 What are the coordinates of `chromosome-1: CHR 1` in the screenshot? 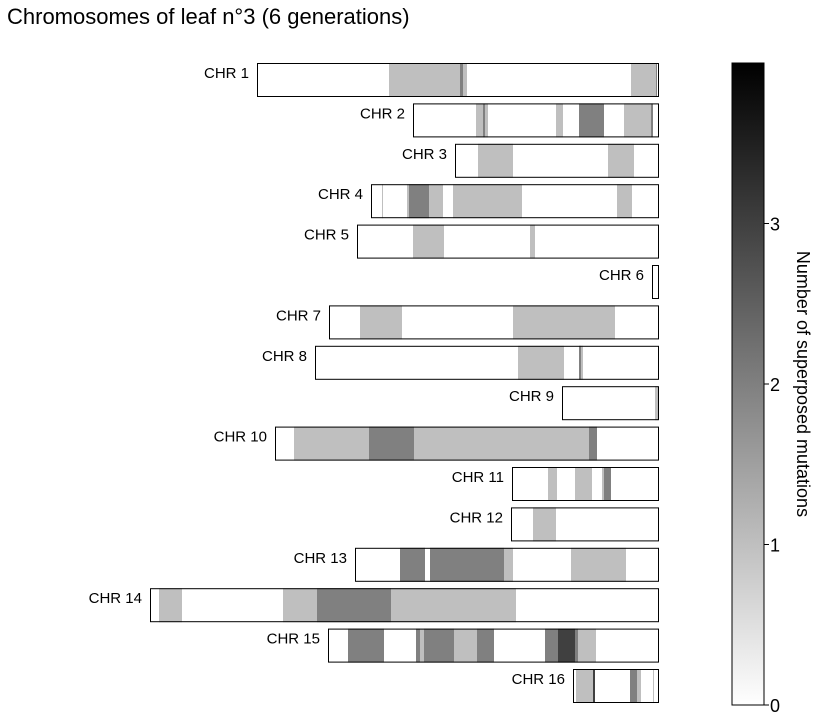 It's located at (431, 80).